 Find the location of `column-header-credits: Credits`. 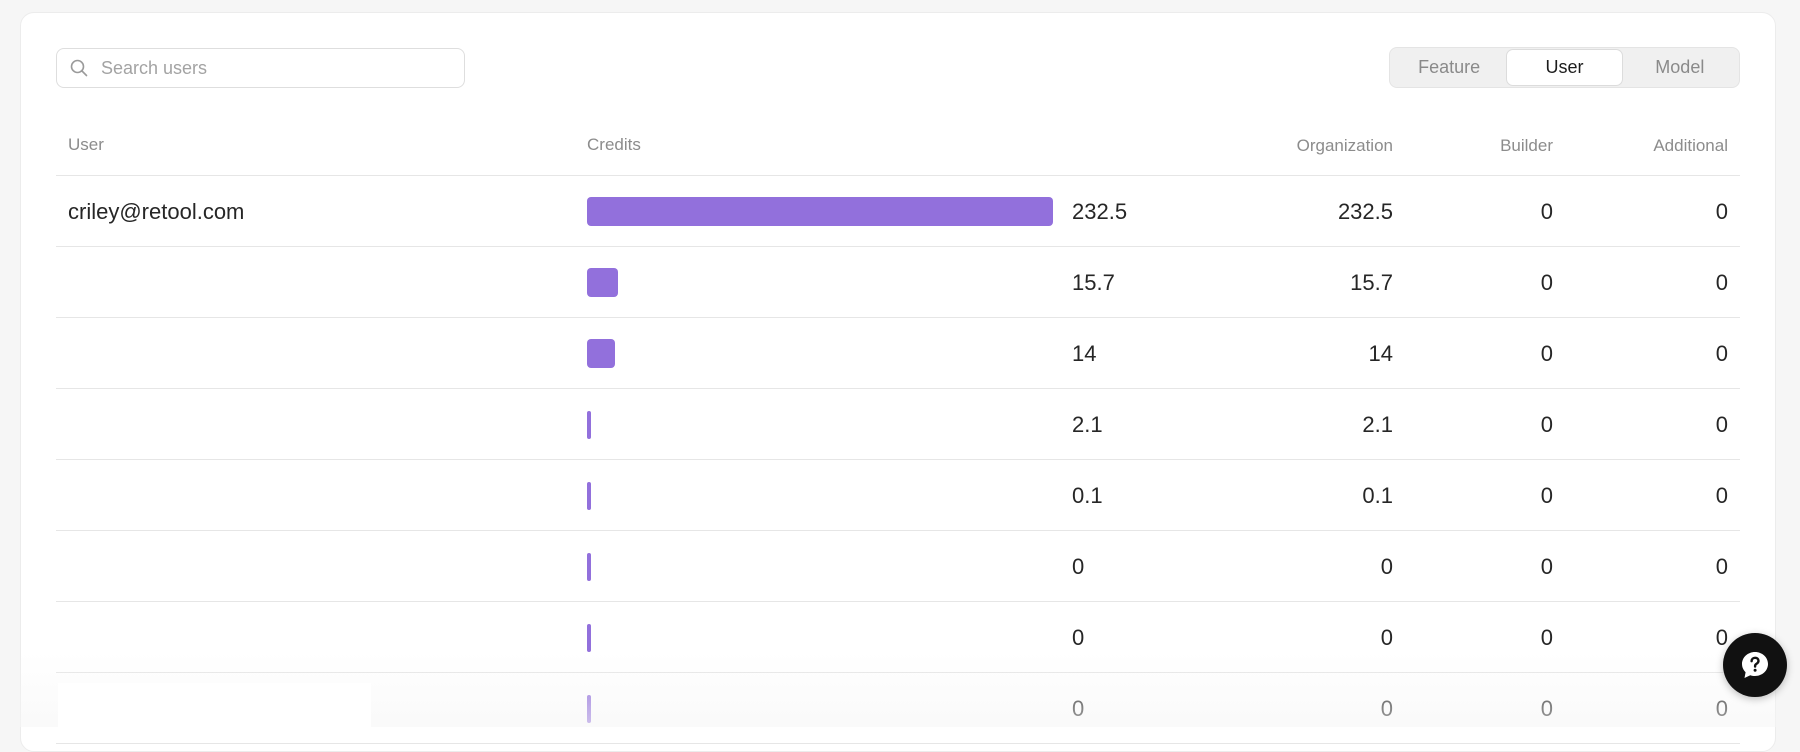

column-header-credits: Credits is located at coordinates (614, 144).